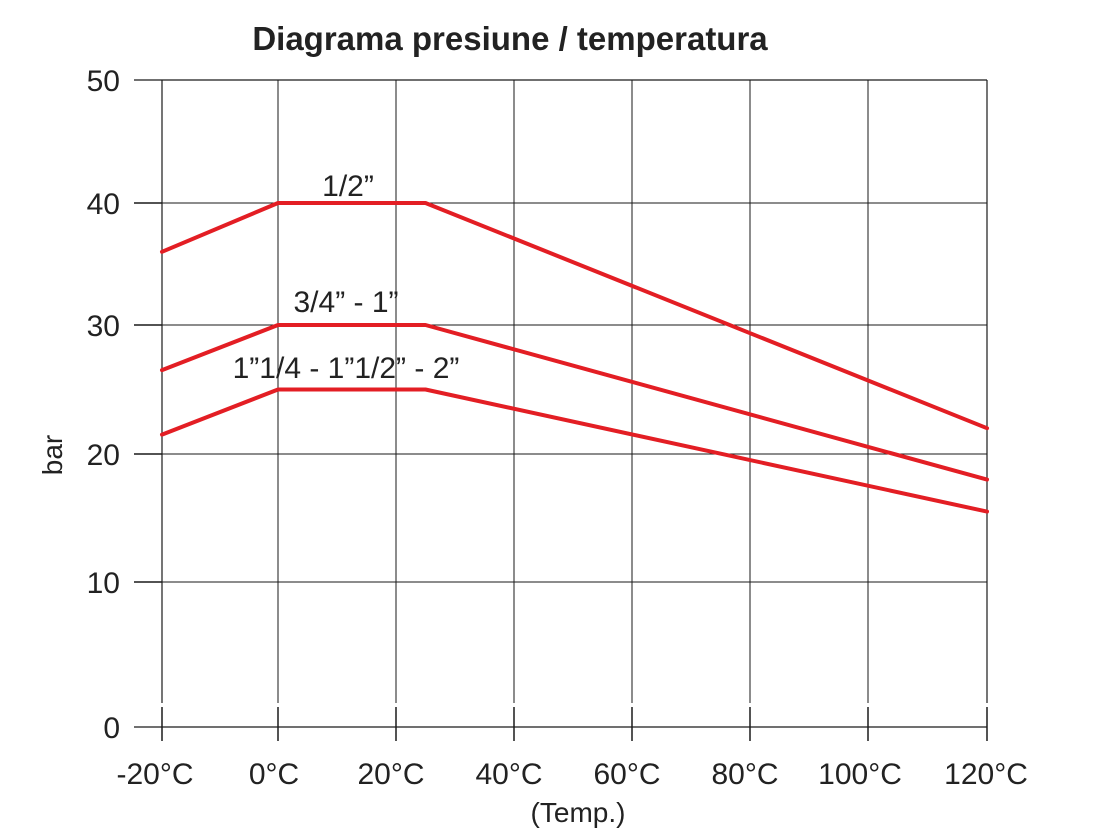 Image resolution: width=1108 pixels, height=838 pixels. Describe the element at coordinates (986, 774) in the screenshot. I see `x-tick-label: 120°C` at that location.